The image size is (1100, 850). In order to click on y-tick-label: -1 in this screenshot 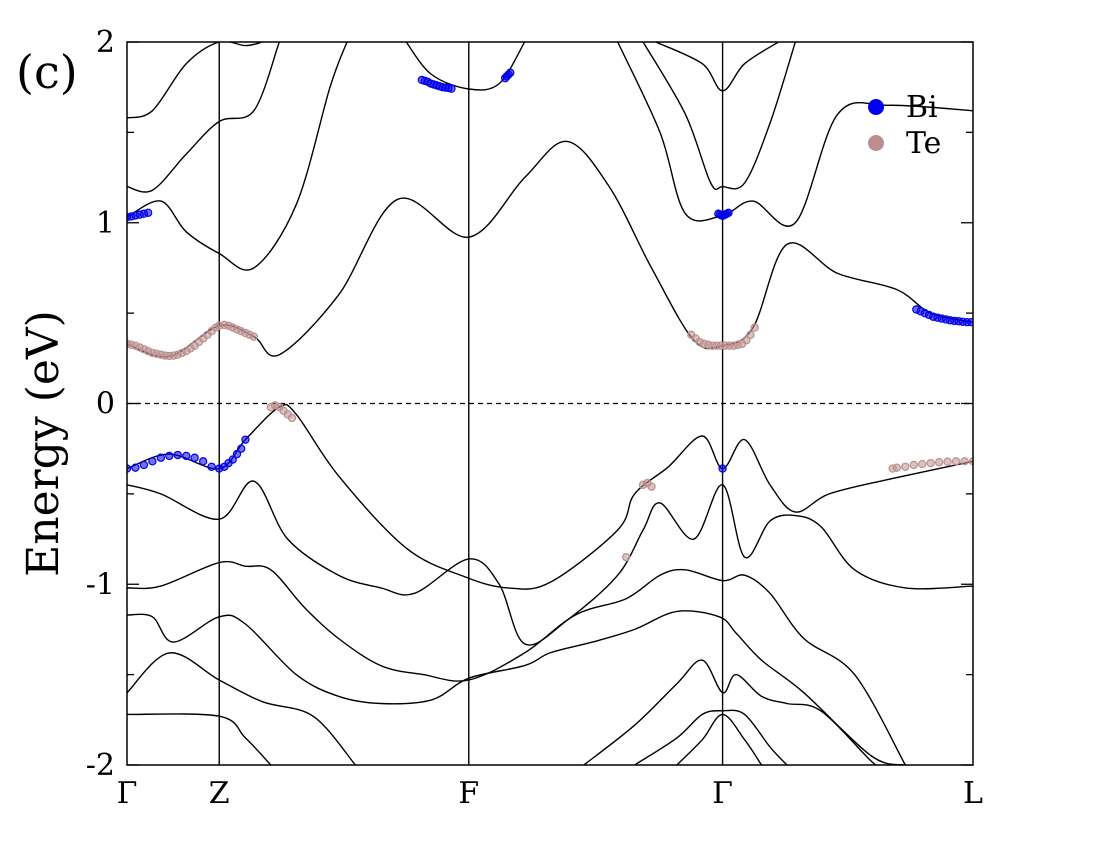, I will do `click(100, 584)`.